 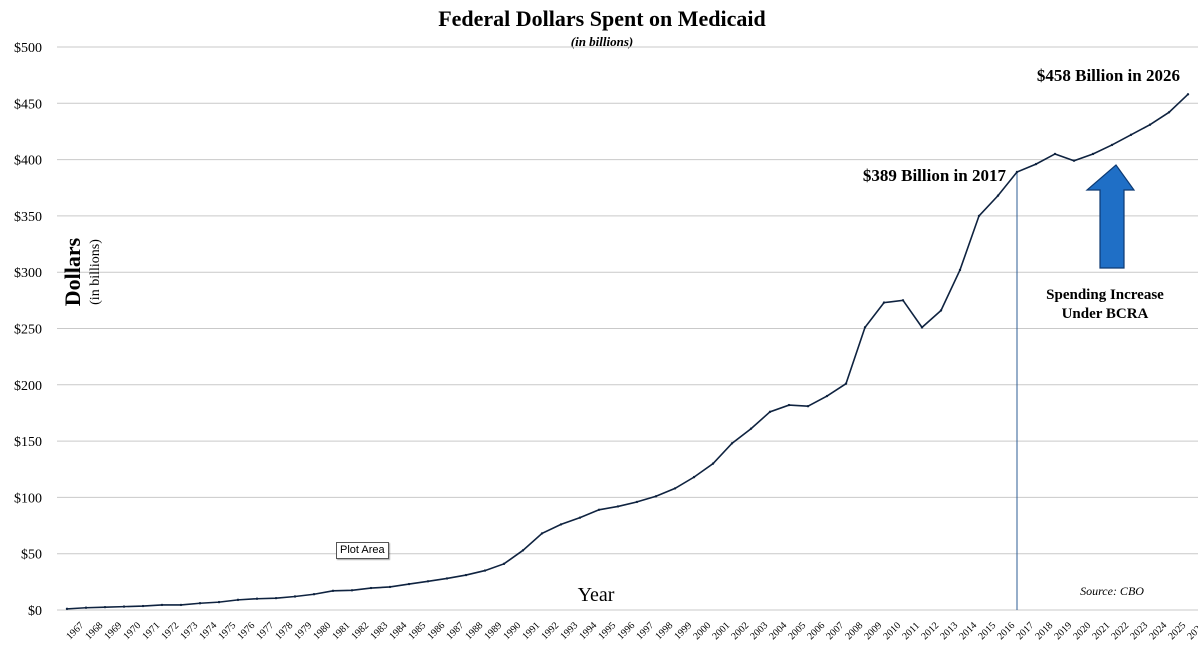 What do you see at coordinates (95, 272) in the screenshot?
I see `y-axis-sublabel: (in billions)` at bounding box center [95, 272].